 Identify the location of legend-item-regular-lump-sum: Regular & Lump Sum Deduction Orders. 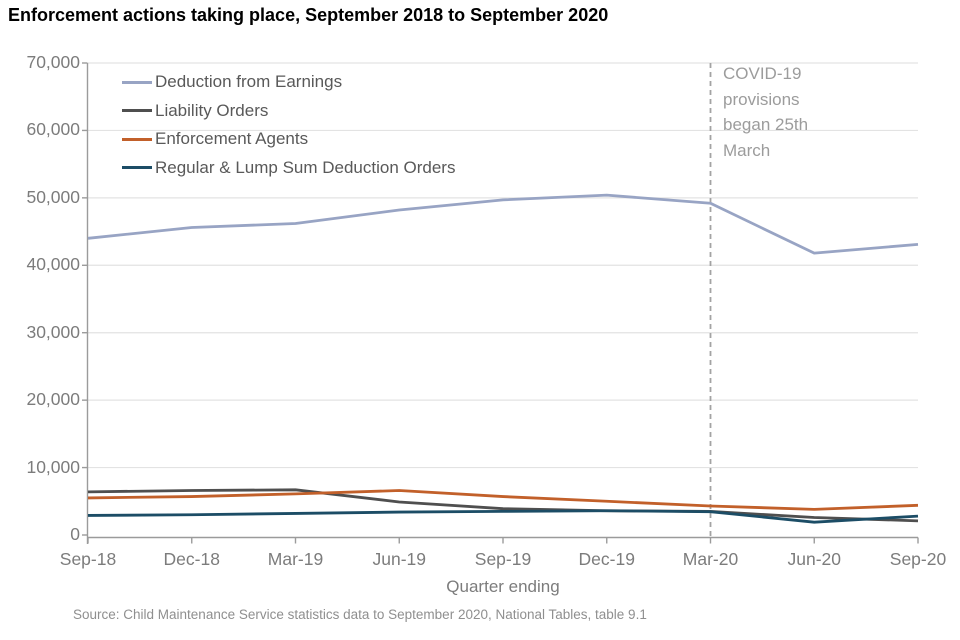
(288, 168).